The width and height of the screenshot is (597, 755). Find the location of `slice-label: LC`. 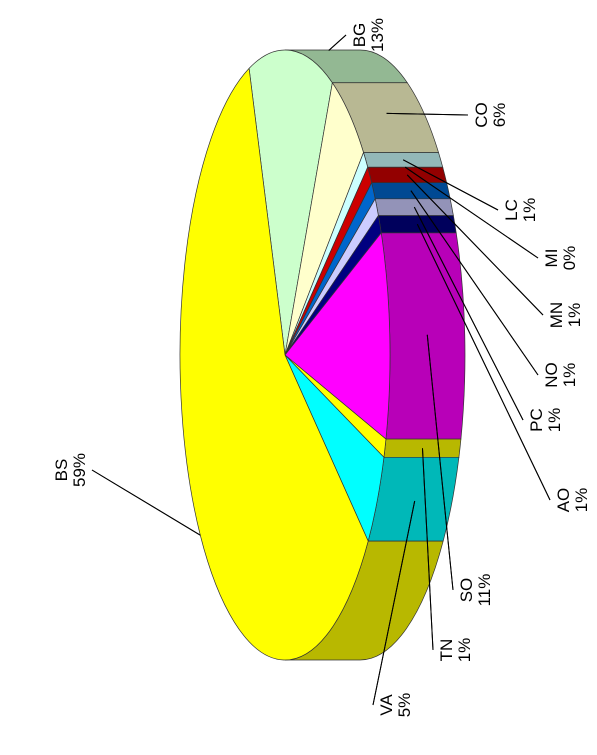

slice-label: LC is located at coordinates (511, 210).